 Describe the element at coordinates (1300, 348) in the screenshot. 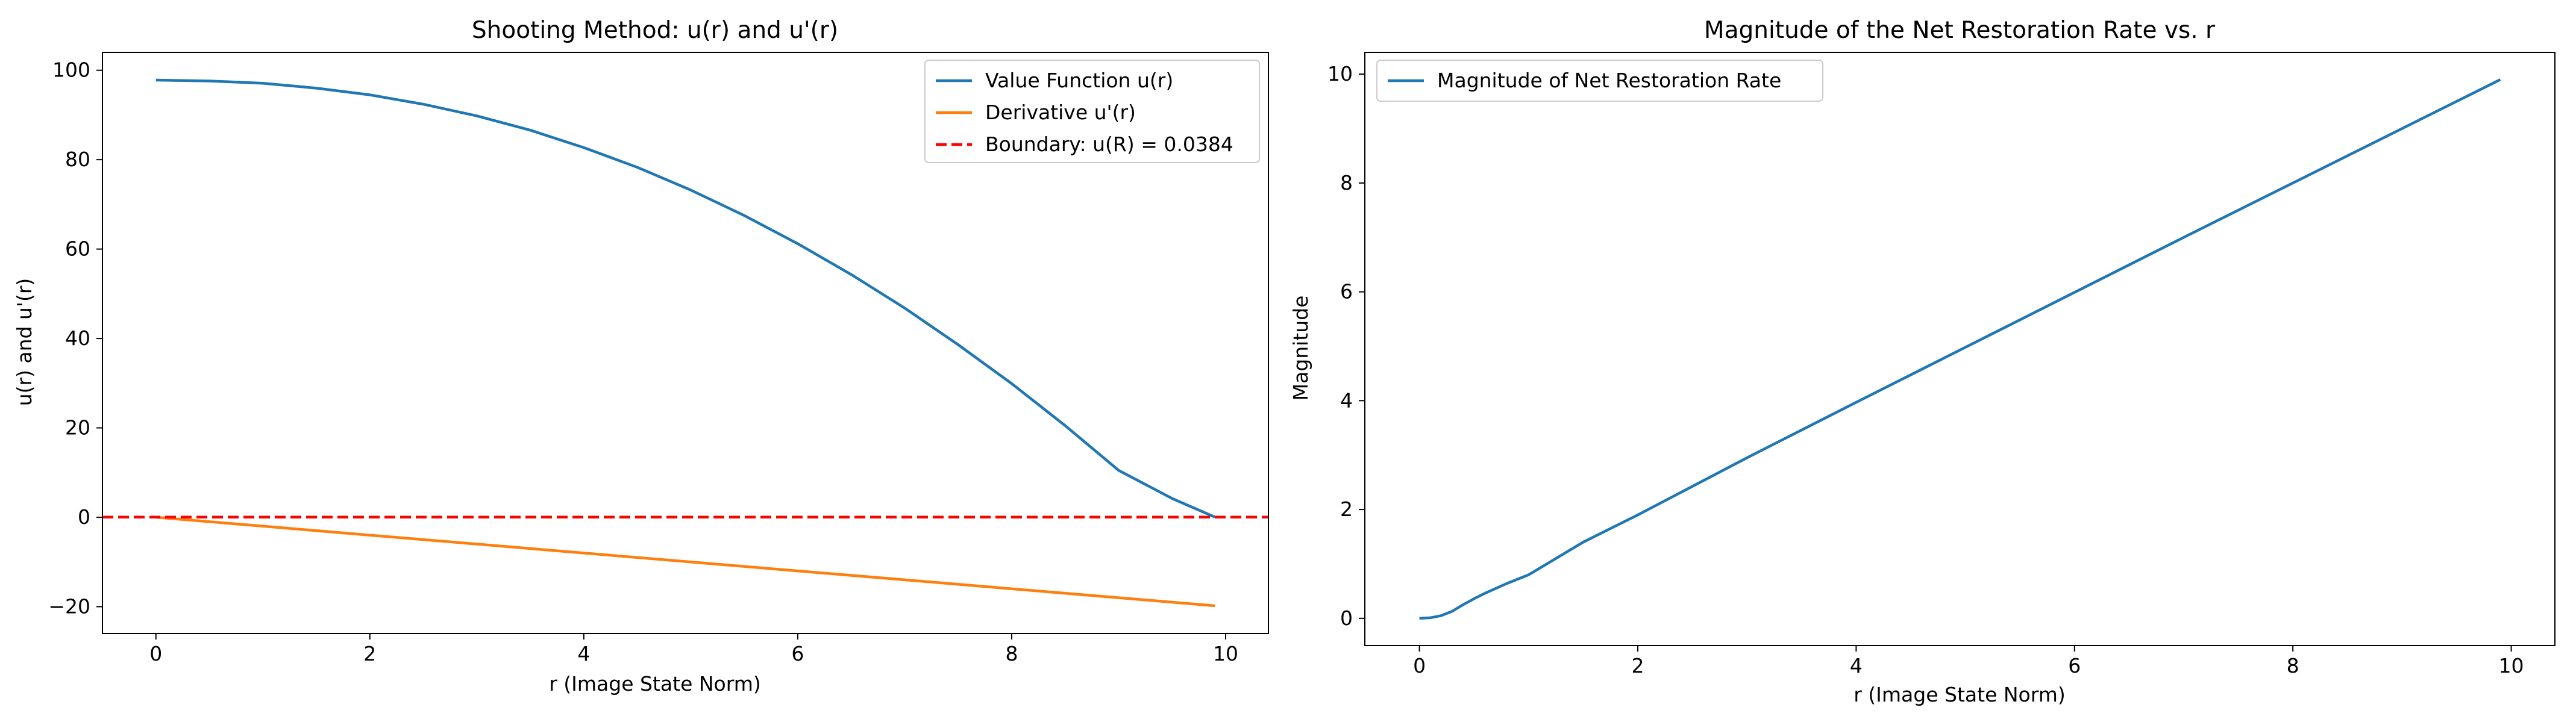

I see `y-axis-label: Magnitude` at that location.